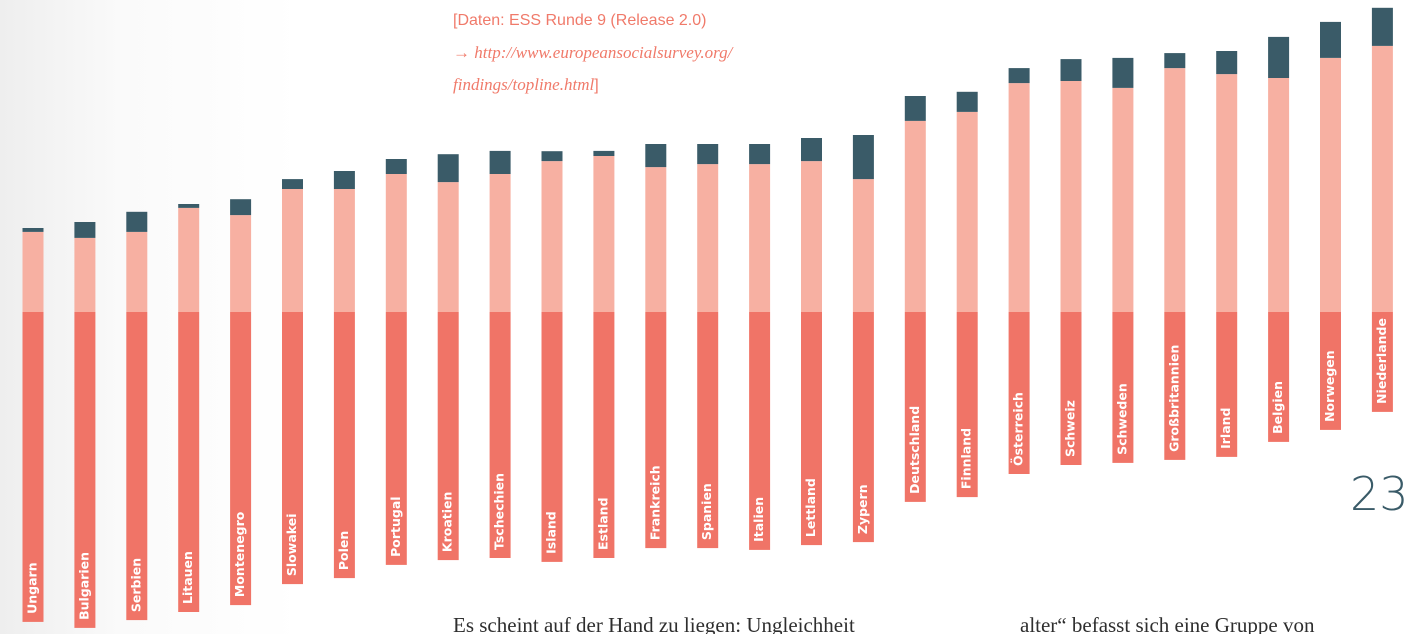 The image size is (1408, 634). I want to click on page-number: 23, so click(1379, 494).